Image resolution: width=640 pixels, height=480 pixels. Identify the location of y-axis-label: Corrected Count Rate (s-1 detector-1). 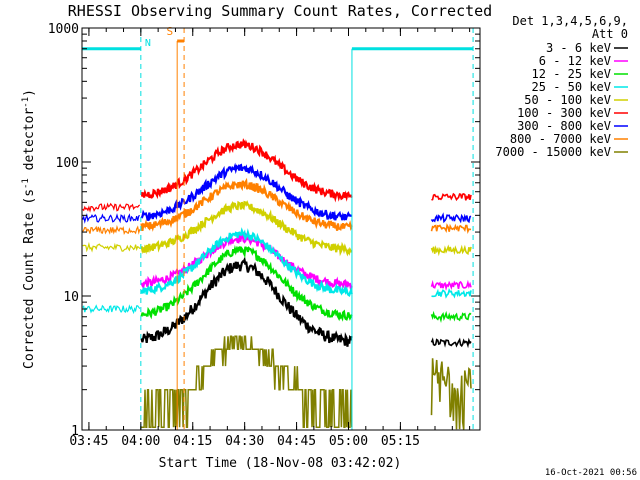
(29, 229).